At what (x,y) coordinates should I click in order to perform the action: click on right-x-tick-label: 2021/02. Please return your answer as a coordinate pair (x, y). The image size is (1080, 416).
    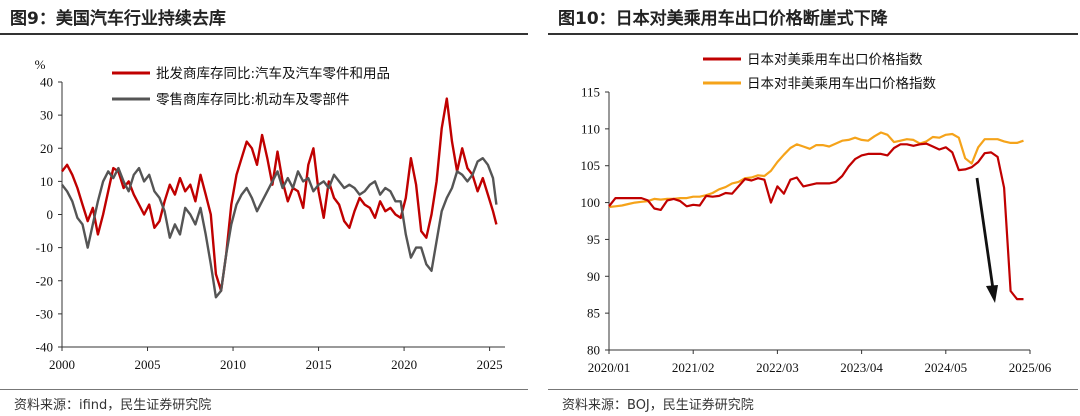
    Looking at the image, I should click on (693, 367).